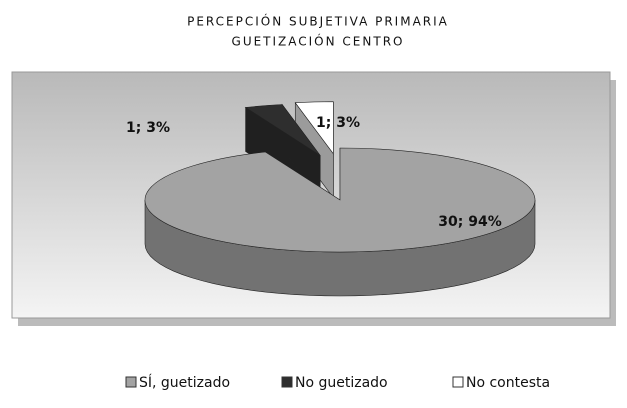  Describe the element at coordinates (318, 41) in the screenshot. I see `chart-title: GUETIZACIÓN CENTRO` at that location.